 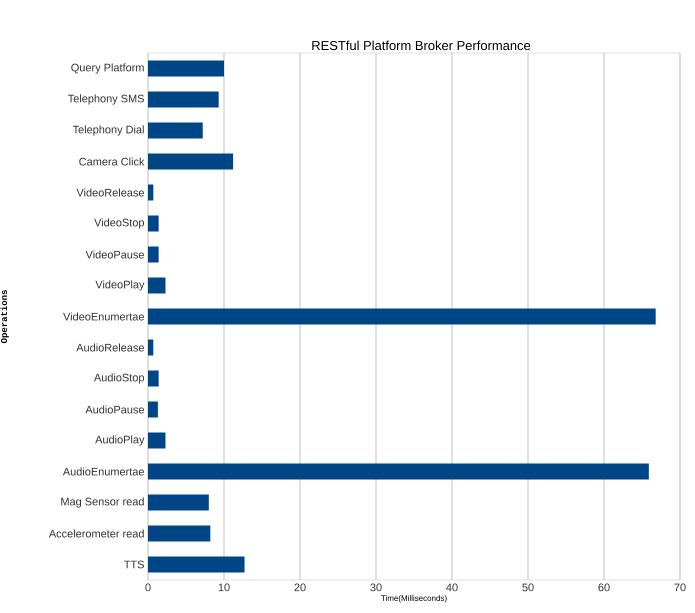 What do you see at coordinates (604, 588) in the screenshot?
I see `x-tick-label: 60` at bounding box center [604, 588].